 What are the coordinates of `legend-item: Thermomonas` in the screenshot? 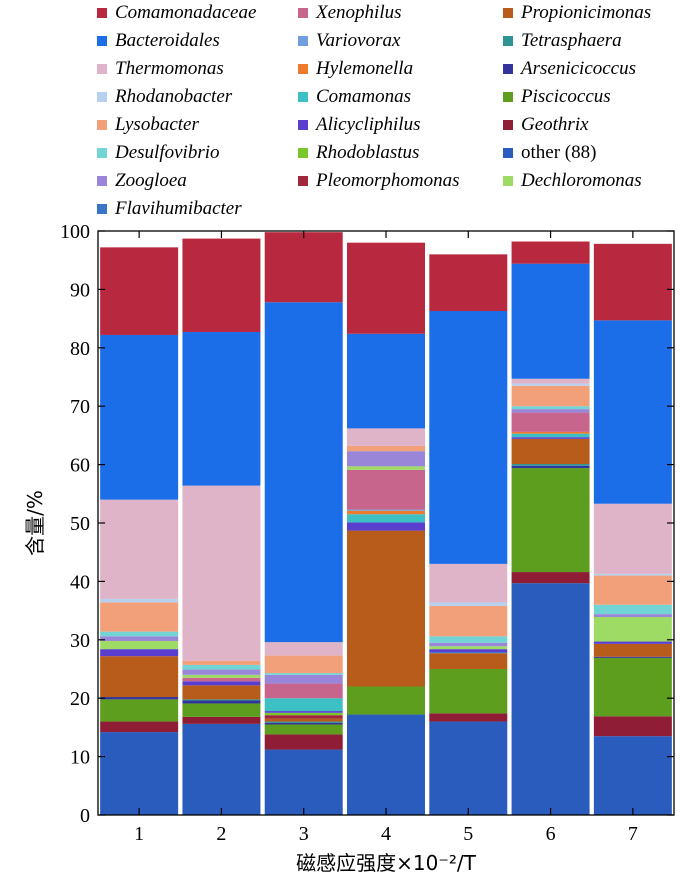 It's located at (160, 69).